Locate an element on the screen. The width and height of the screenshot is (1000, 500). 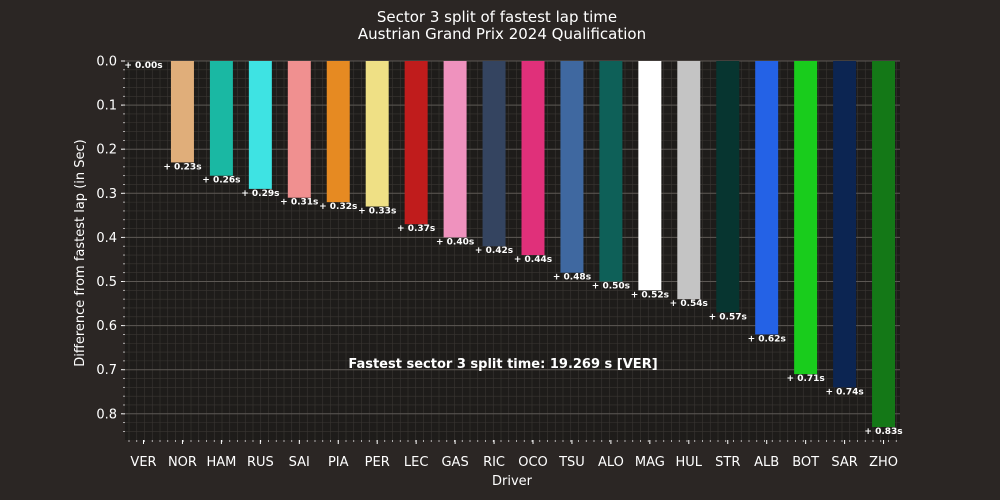
bar-sar is located at coordinates (845, 224).